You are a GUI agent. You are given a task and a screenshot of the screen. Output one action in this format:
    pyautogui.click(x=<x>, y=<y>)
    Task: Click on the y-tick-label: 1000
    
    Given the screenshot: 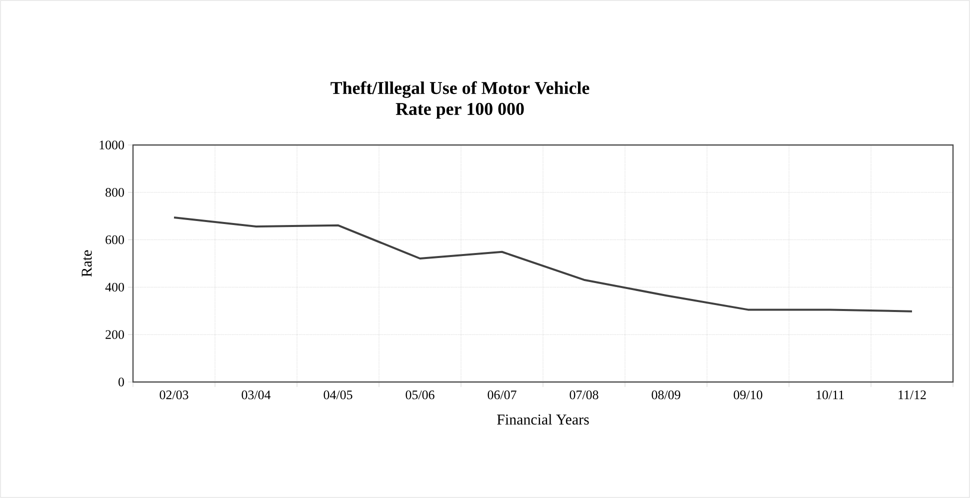 What is the action you would take?
    pyautogui.click(x=112, y=145)
    